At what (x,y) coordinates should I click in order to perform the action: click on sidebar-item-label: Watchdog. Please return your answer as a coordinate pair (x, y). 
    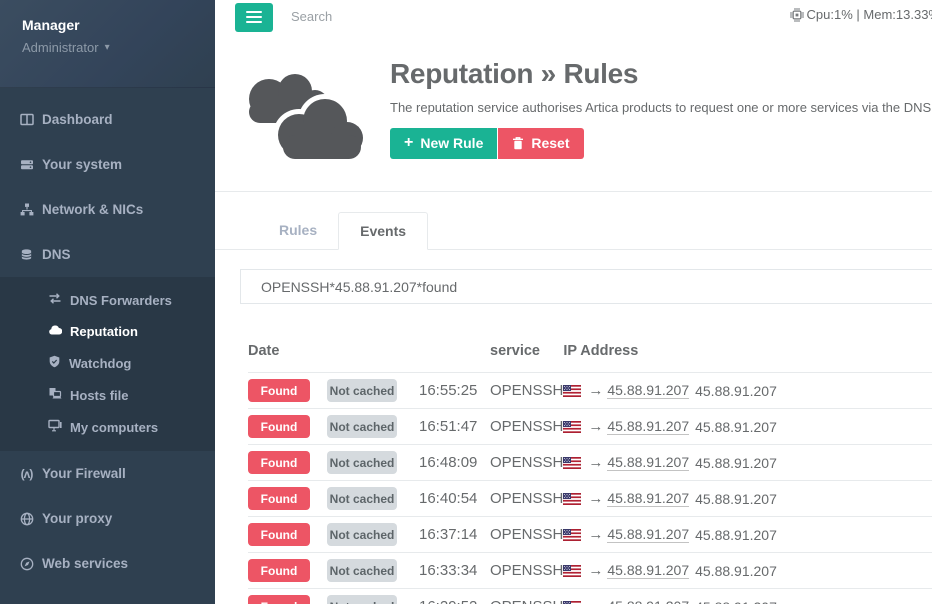
    Looking at the image, I should click on (100, 363).